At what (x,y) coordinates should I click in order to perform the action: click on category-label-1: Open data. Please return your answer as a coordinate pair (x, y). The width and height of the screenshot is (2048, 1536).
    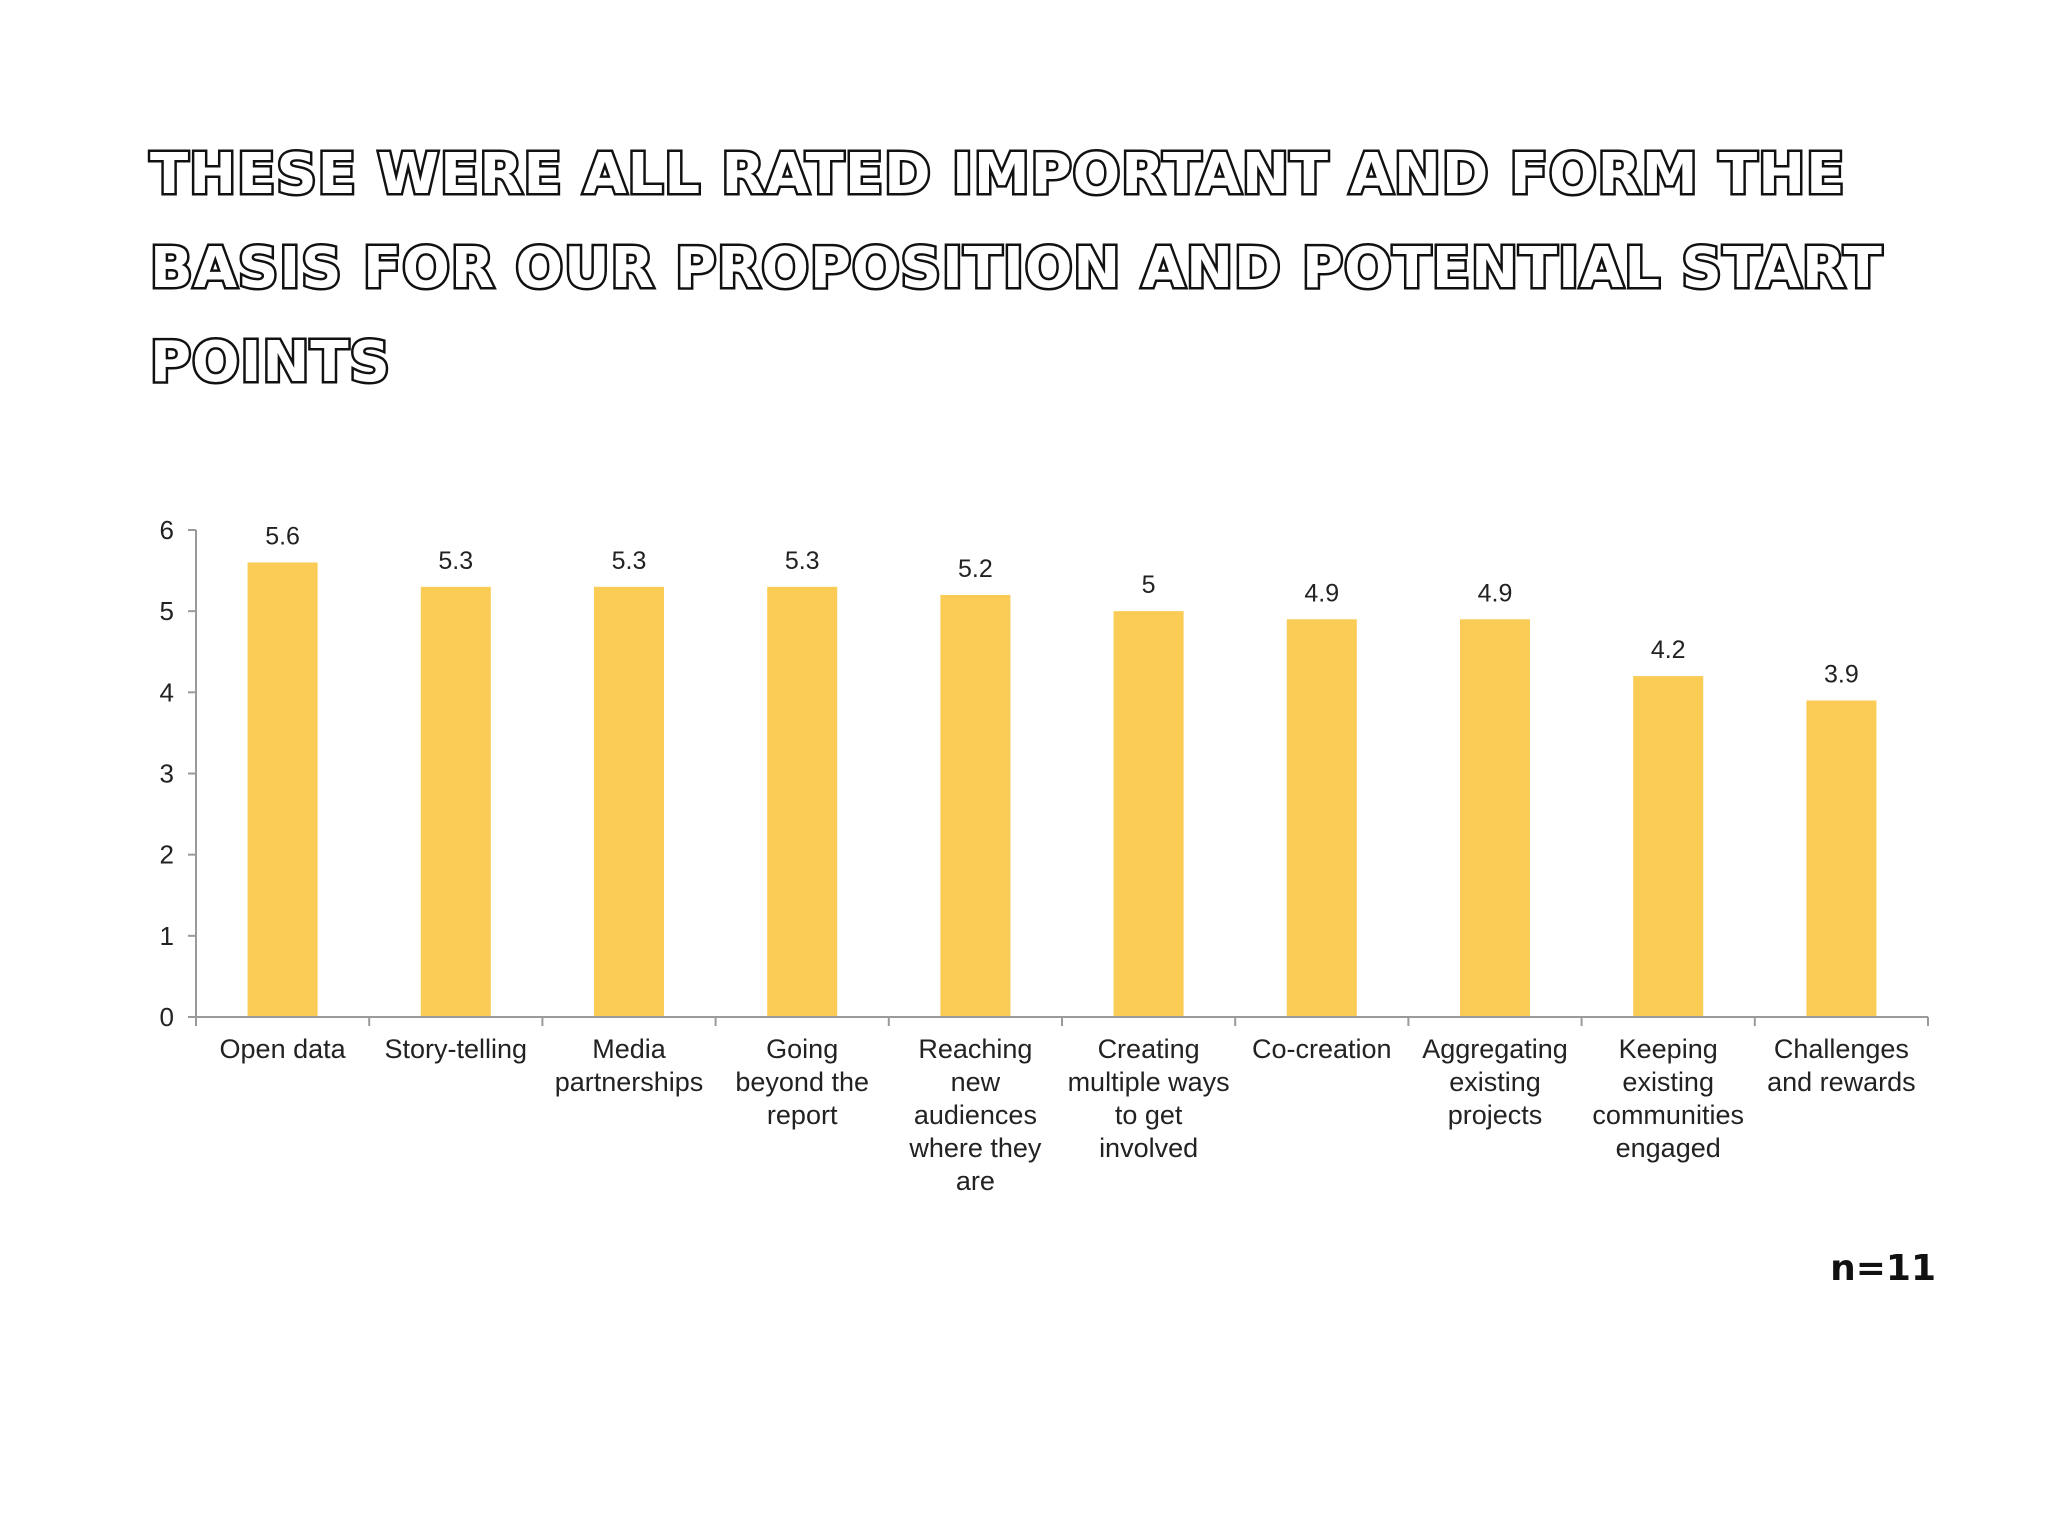
    Looking at the image, I should click on (283, 1049).